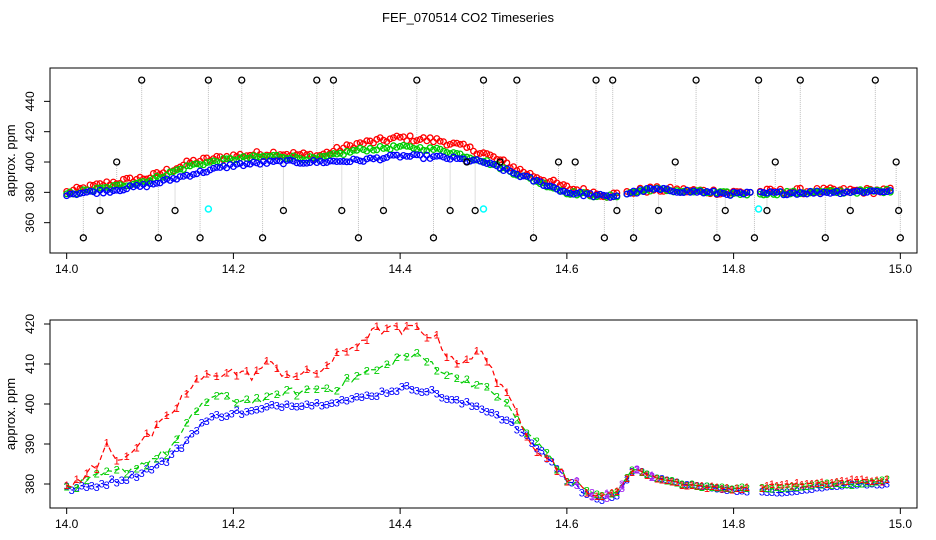 This screenshot has width=936, height=540. What do you see at coordinates (30, 484) in the screenshot?
I see `y-tick-label: 380` at bounding box center [30, 484].